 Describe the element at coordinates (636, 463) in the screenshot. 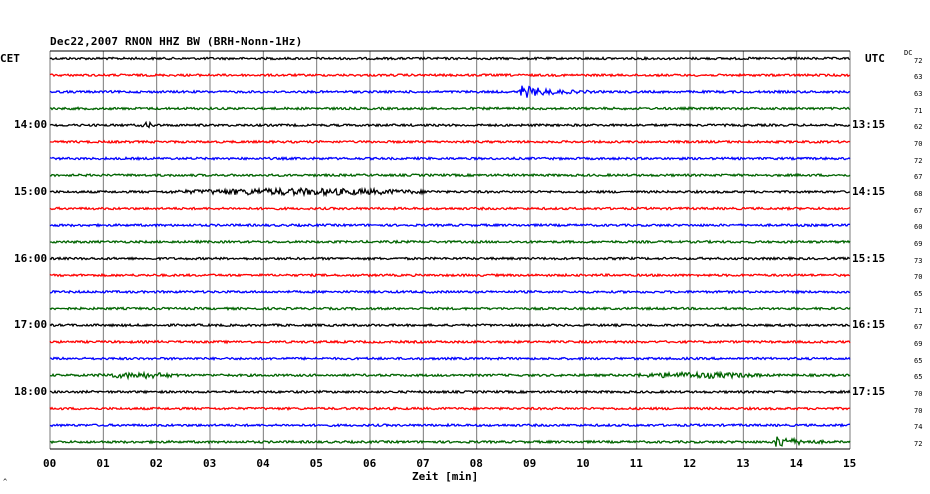

I see `x-tick-label: 11` at that location.